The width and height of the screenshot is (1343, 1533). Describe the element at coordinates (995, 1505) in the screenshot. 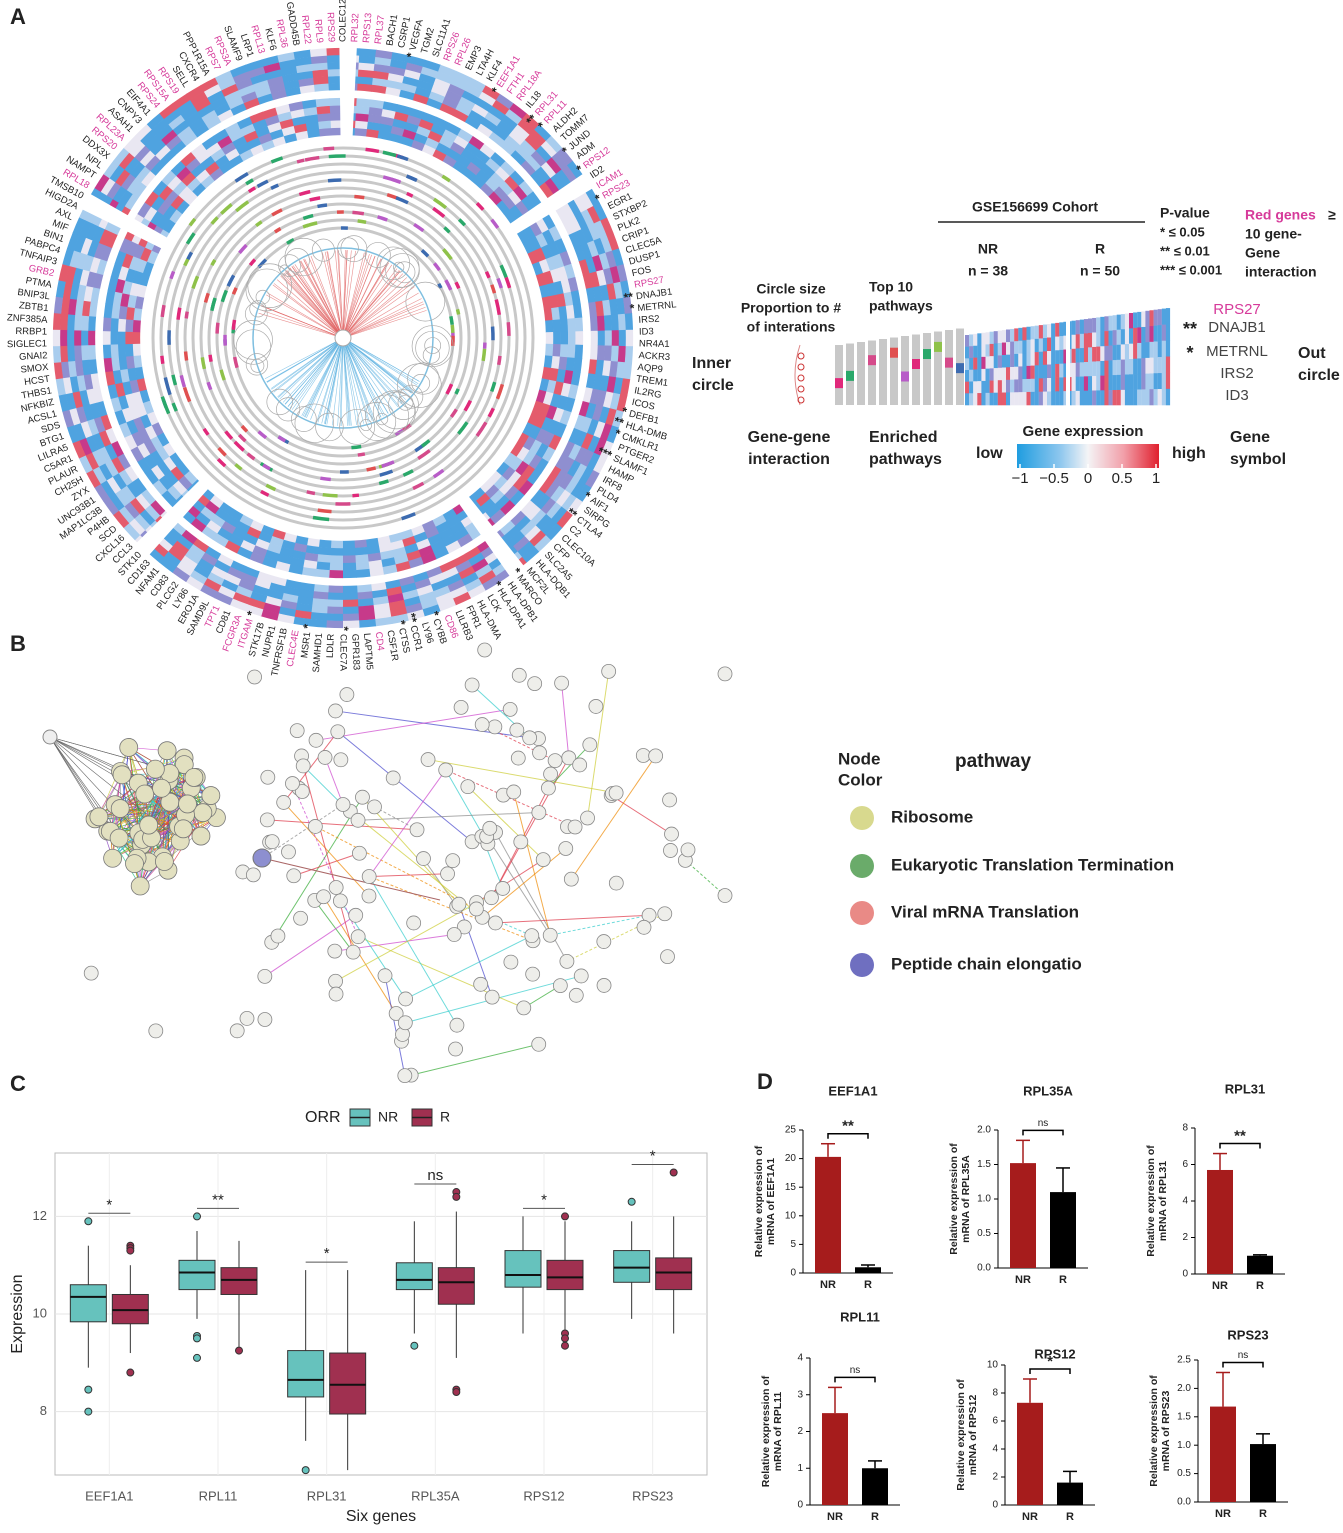

I see `y-tick-label: 0` at that location.